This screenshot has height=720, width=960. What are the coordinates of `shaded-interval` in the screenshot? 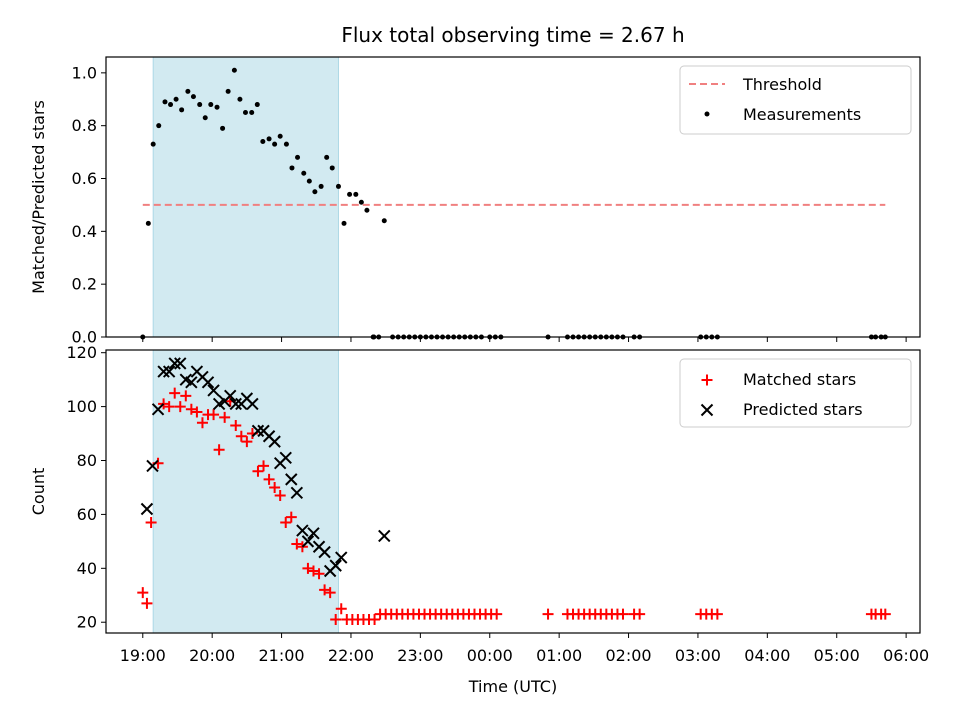 It's located at (245, 197).